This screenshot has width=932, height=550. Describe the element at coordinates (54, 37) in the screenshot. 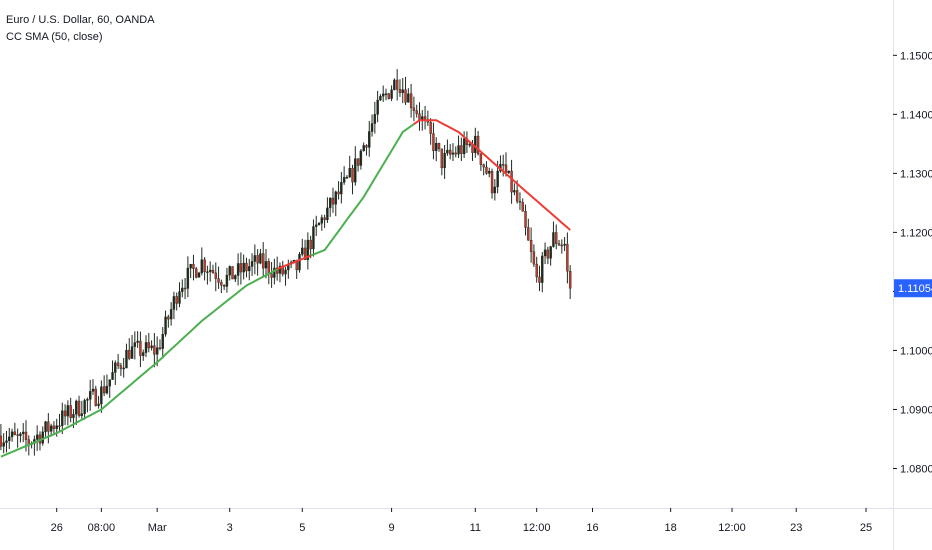

I see `indicator-label: CC SMA (50, close)` at that location.